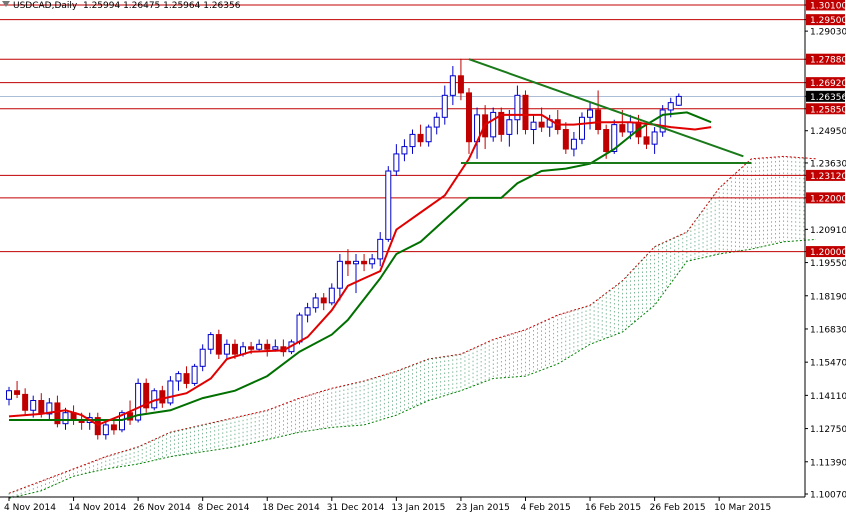  What do you see at coordinates (356, 508) in the screenshot?
I see `x-tick-label: 31 Dec 2014` at bounding box center [356, 508].